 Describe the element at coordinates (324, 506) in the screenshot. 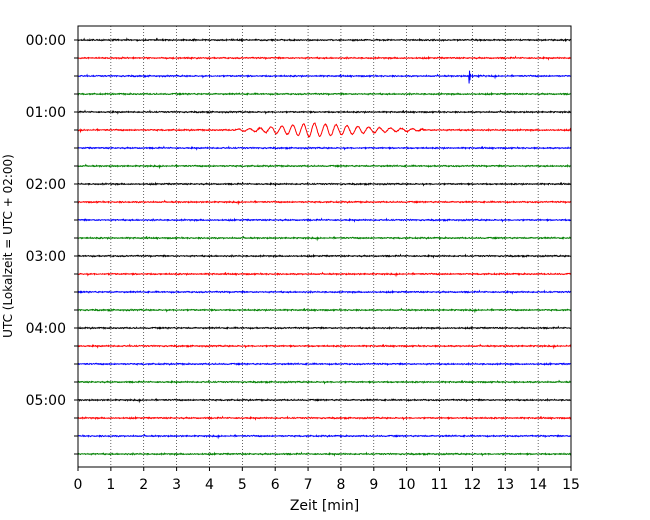

I see `x-axis-label: Zeit [min]` at that location.